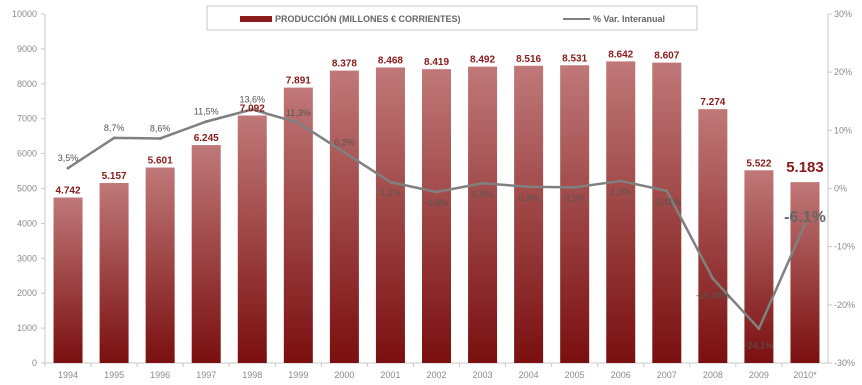  What do you see at coordinates (252, 375) in the screenshot?
I see `x-tick-label: 1998` at bounding box center [252, 375].